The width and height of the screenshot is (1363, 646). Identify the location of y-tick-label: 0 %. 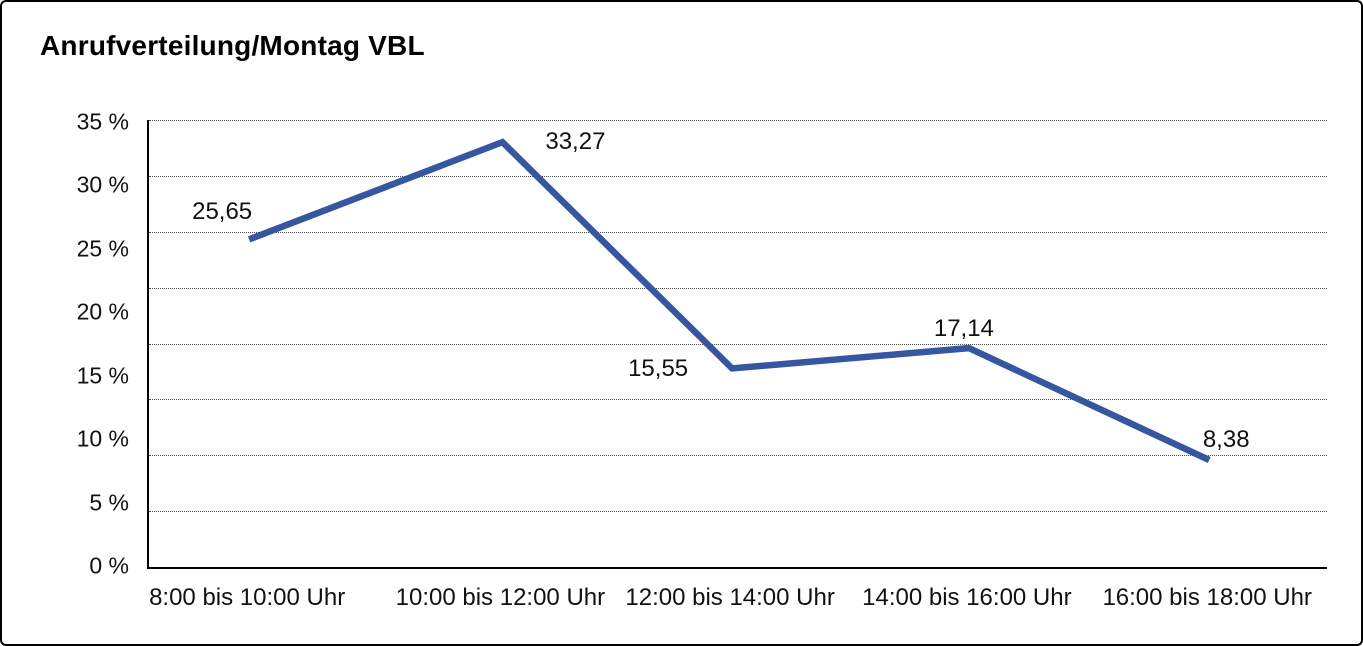
(109, 565).